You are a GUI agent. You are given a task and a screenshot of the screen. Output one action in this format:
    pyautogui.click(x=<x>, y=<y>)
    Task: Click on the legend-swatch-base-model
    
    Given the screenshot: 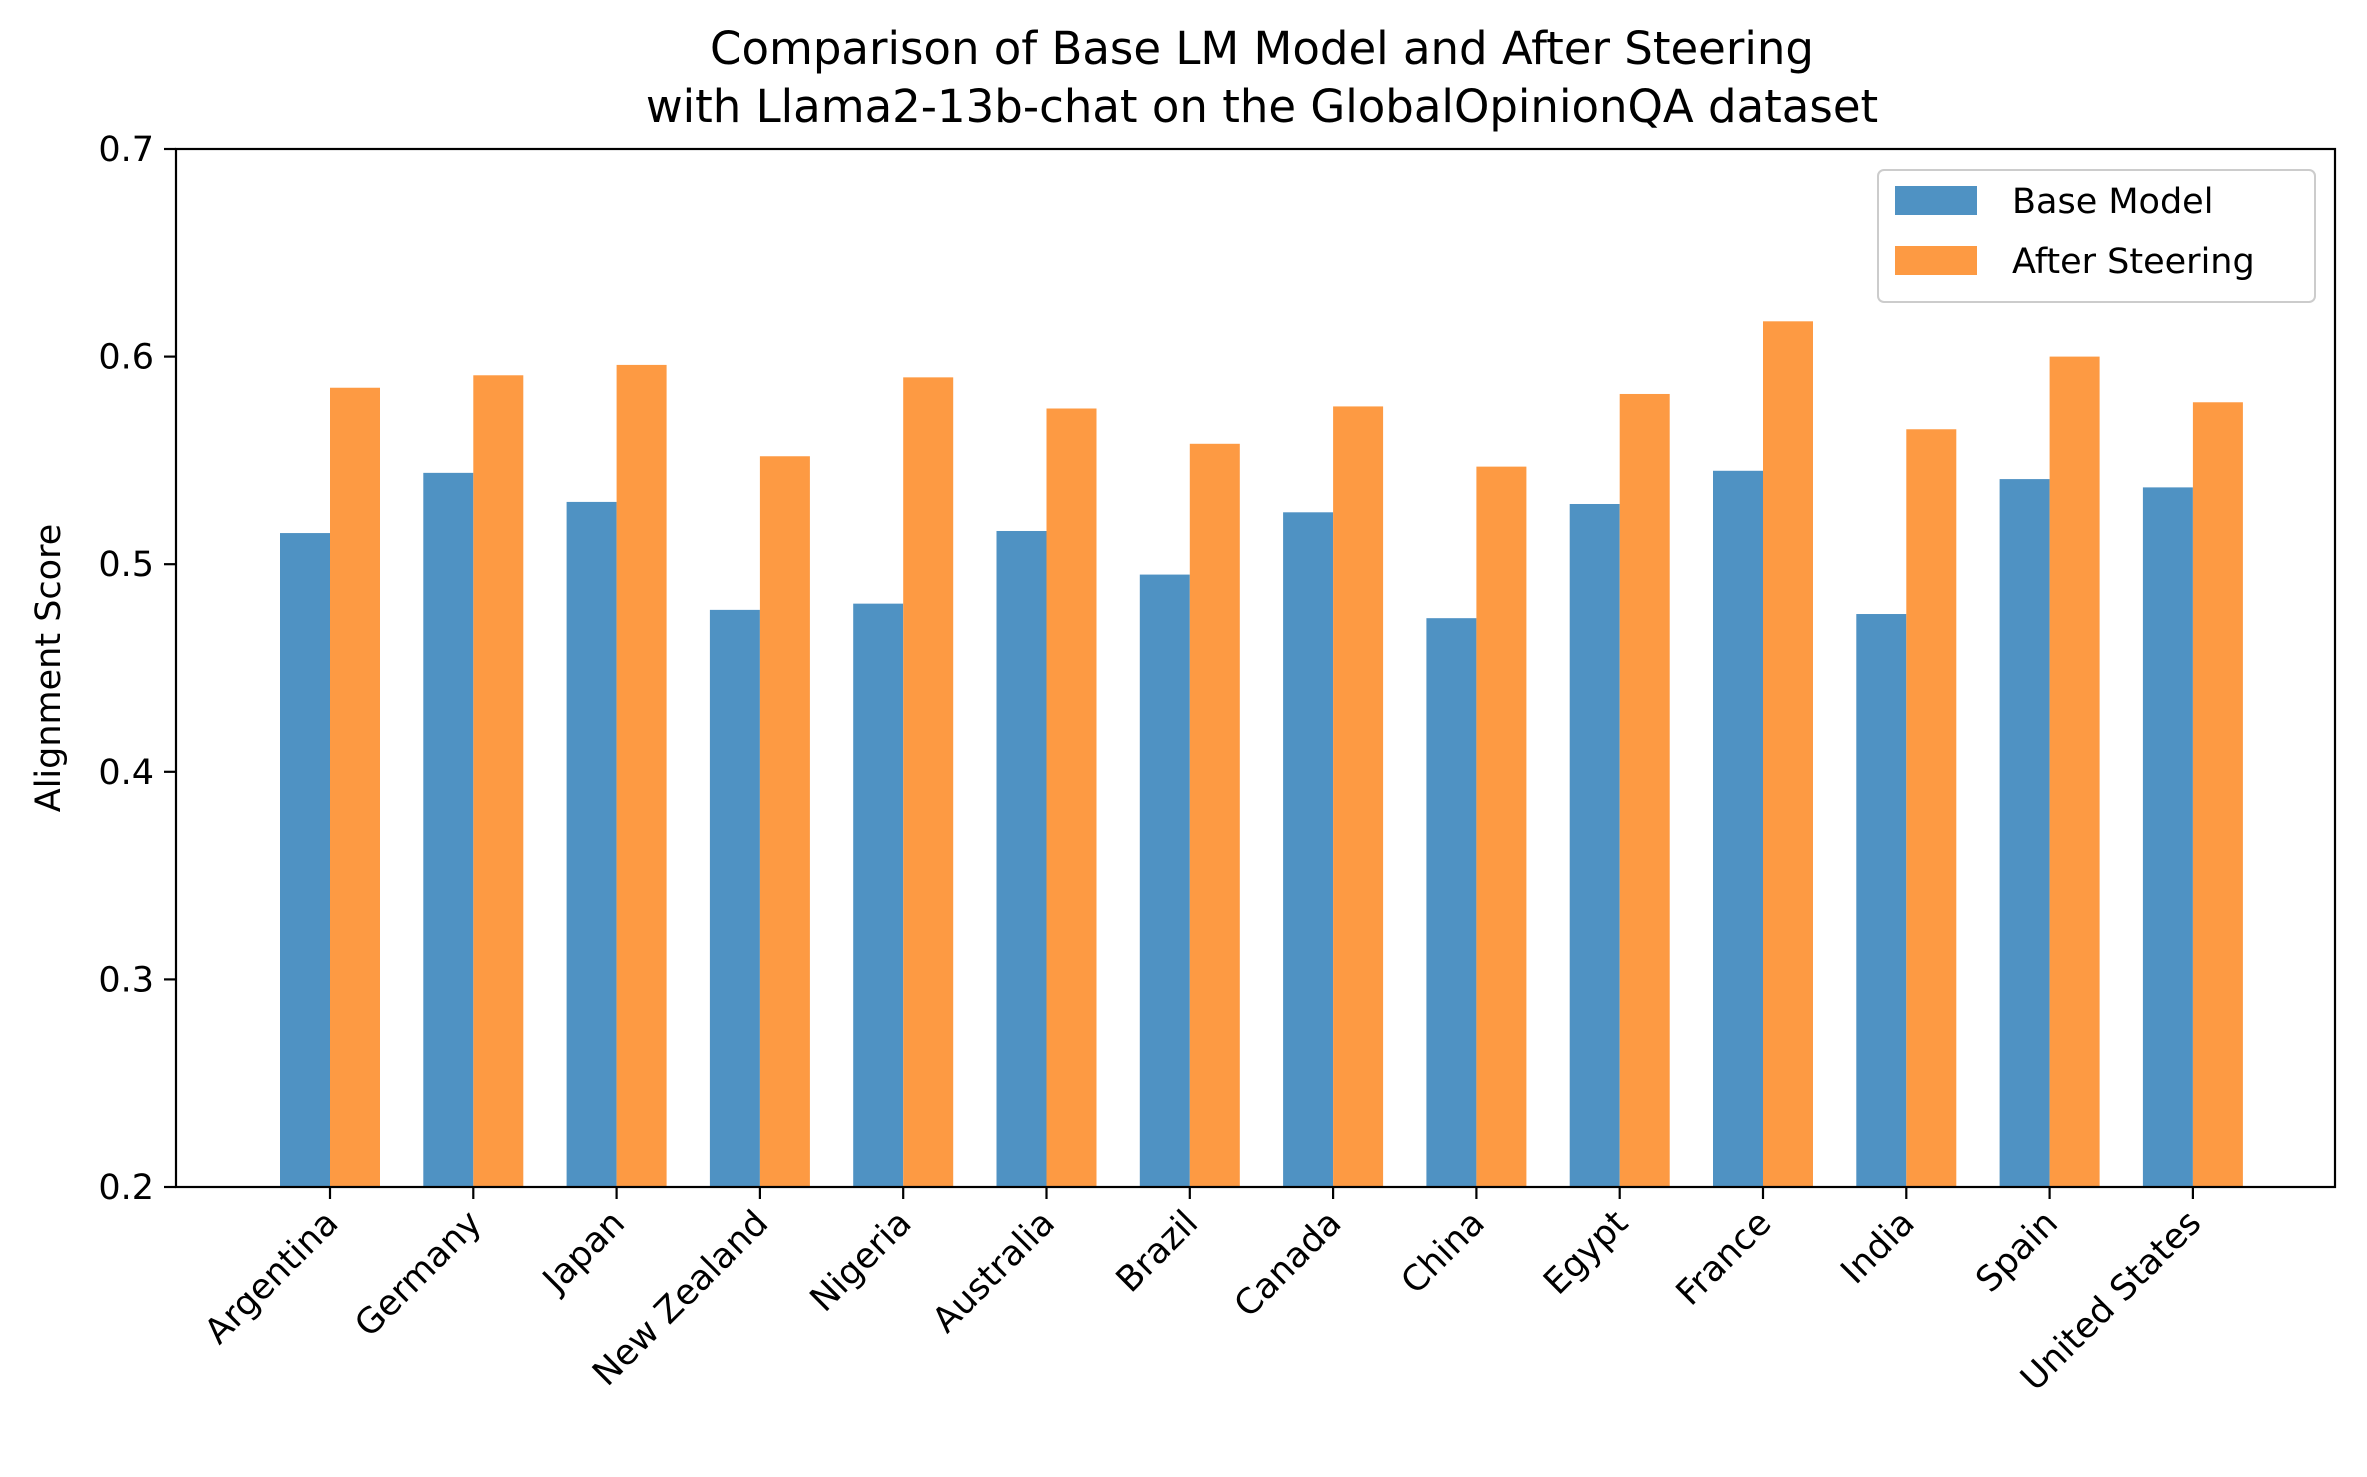 What is the action you would take?
    pyautogui.click(x=1936, y=200)
    